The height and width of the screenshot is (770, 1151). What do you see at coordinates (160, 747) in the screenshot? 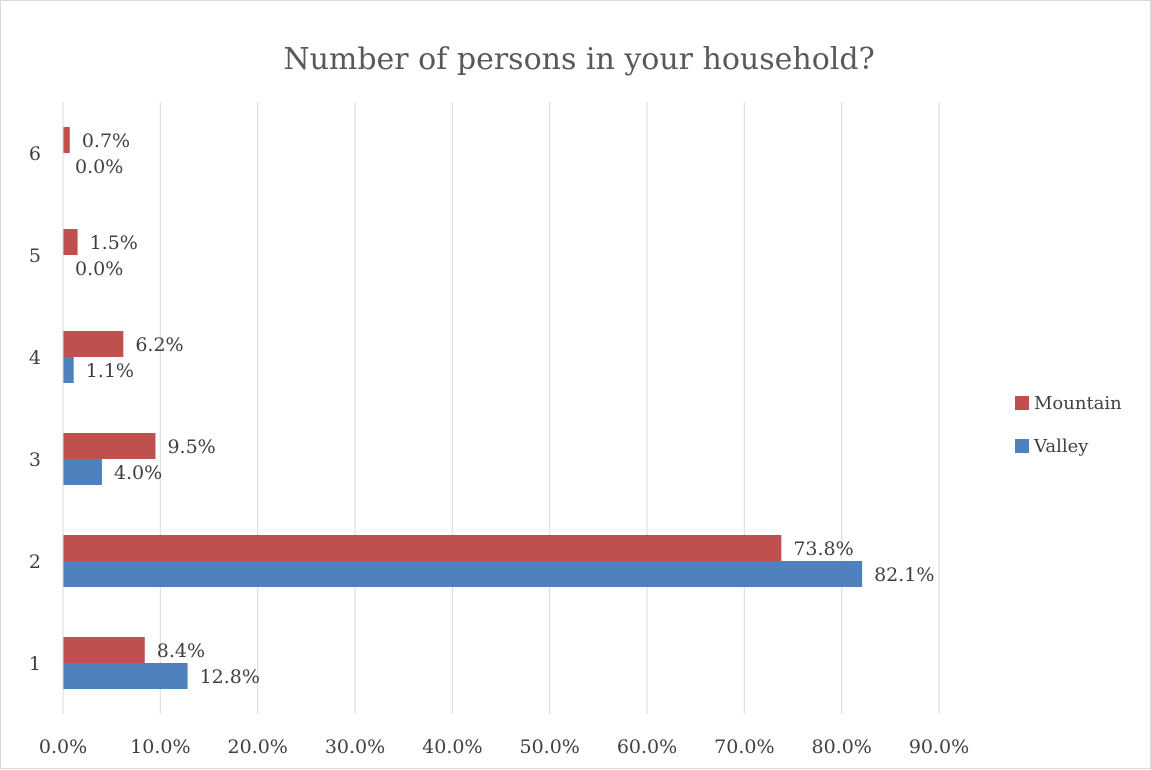
I see `x-tick-label: 10.0%` at bounding box center [160, 747].